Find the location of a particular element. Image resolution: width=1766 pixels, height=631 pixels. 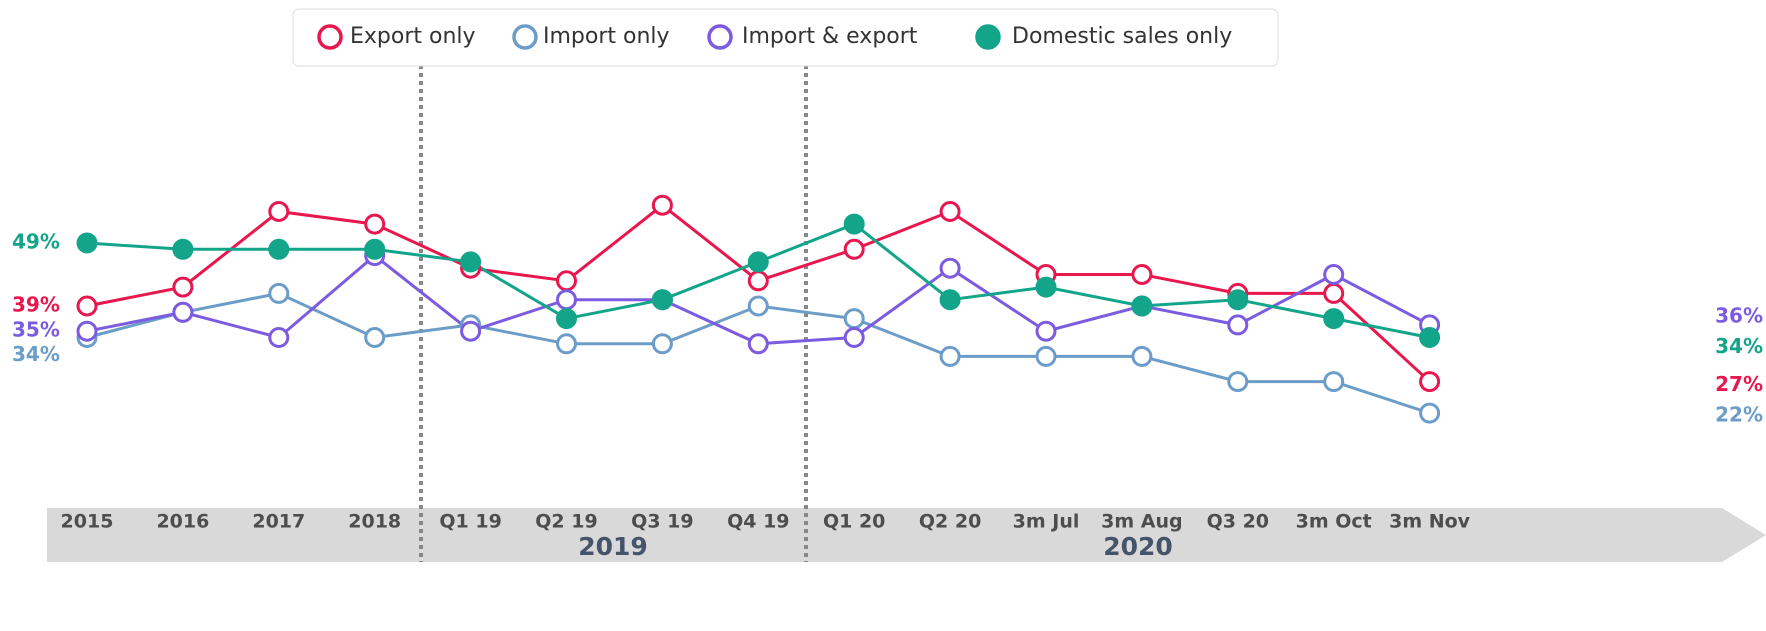

timeline-band is located at coordinates (906, 535).